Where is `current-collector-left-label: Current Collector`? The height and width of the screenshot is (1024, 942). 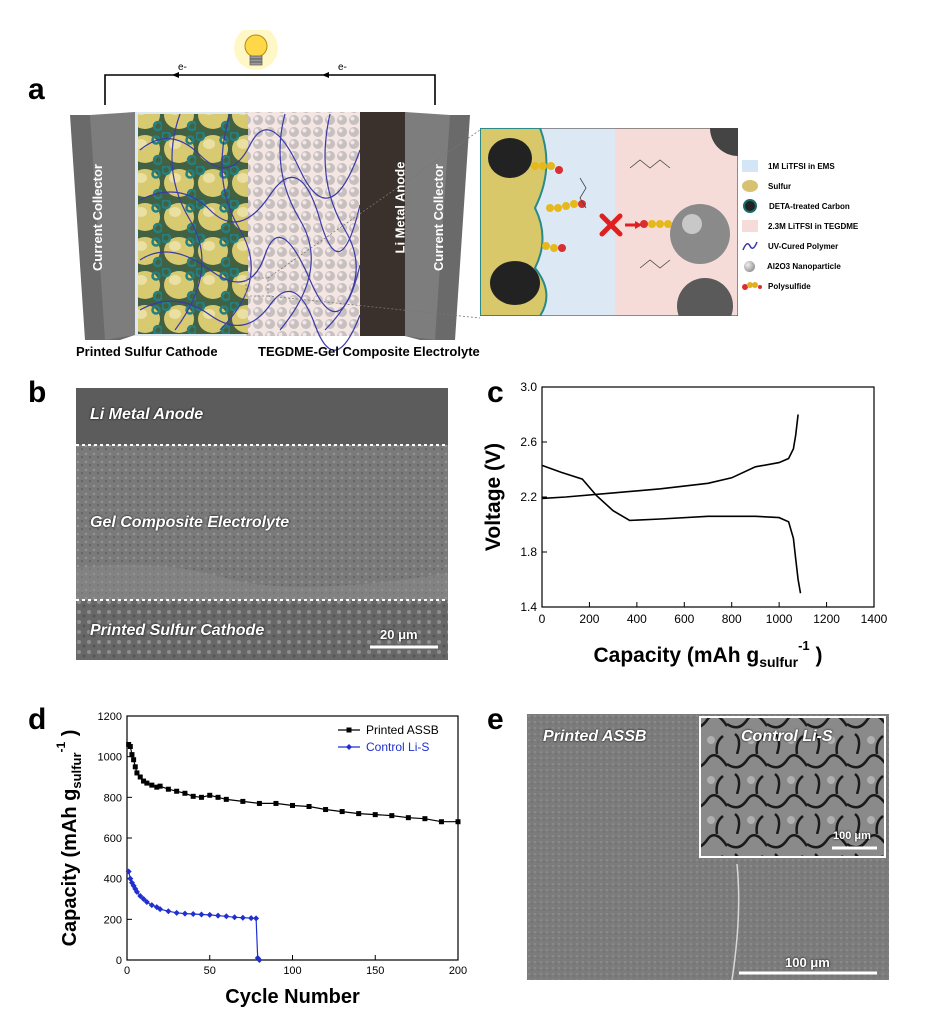
current-collector-left-label: Current Collector is located at coordinates (97, 217).